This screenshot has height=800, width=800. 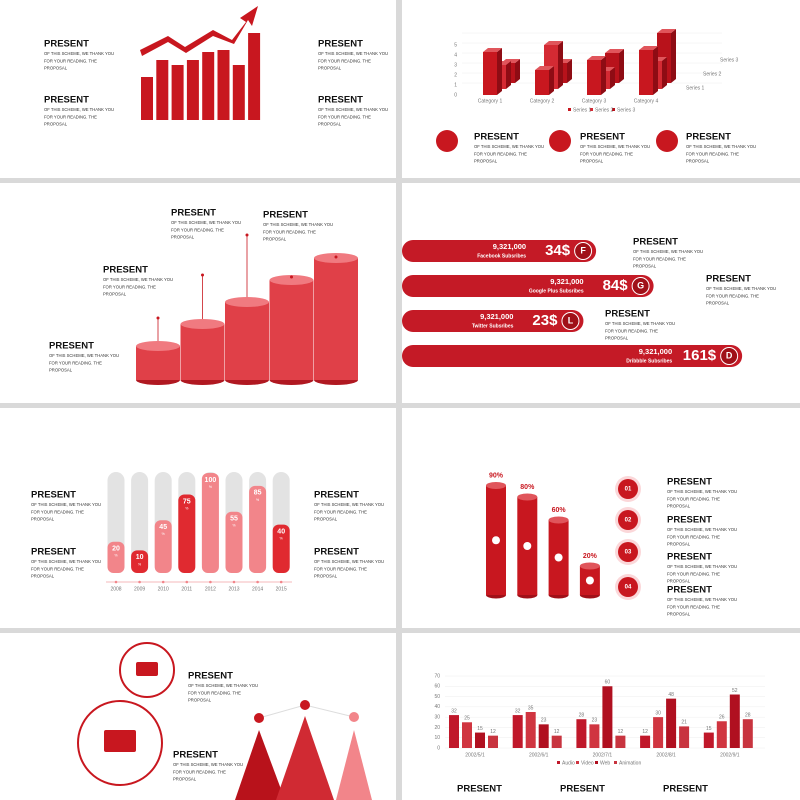 I want to click on count-name: Google Plus Subsribes, so click(x=556, y=291).